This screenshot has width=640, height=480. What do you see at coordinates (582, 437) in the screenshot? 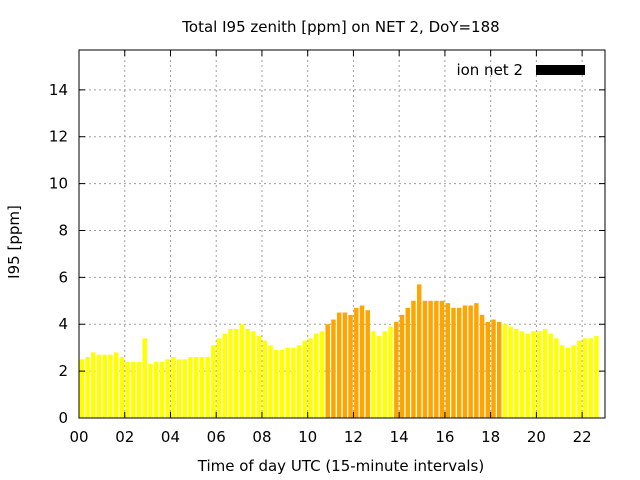
I see `x-tick-label: 22` at bounding box center [582, 437].